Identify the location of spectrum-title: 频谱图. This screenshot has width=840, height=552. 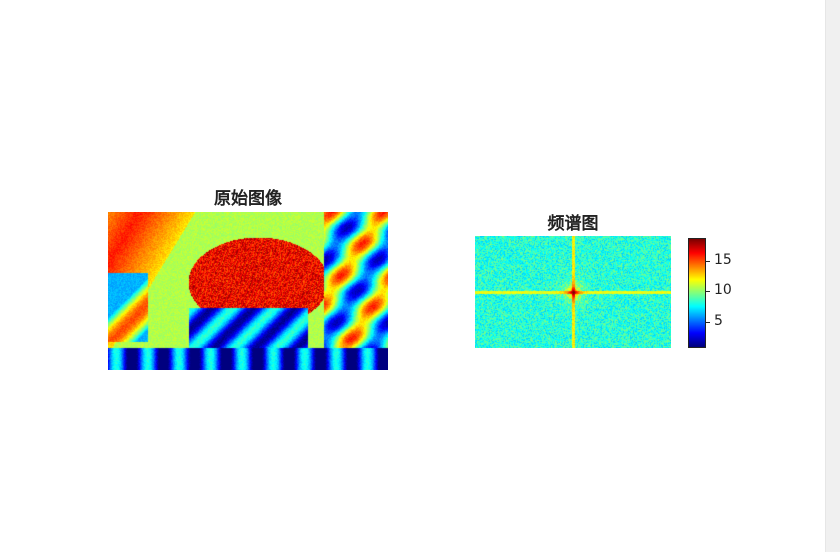
(573, 224).